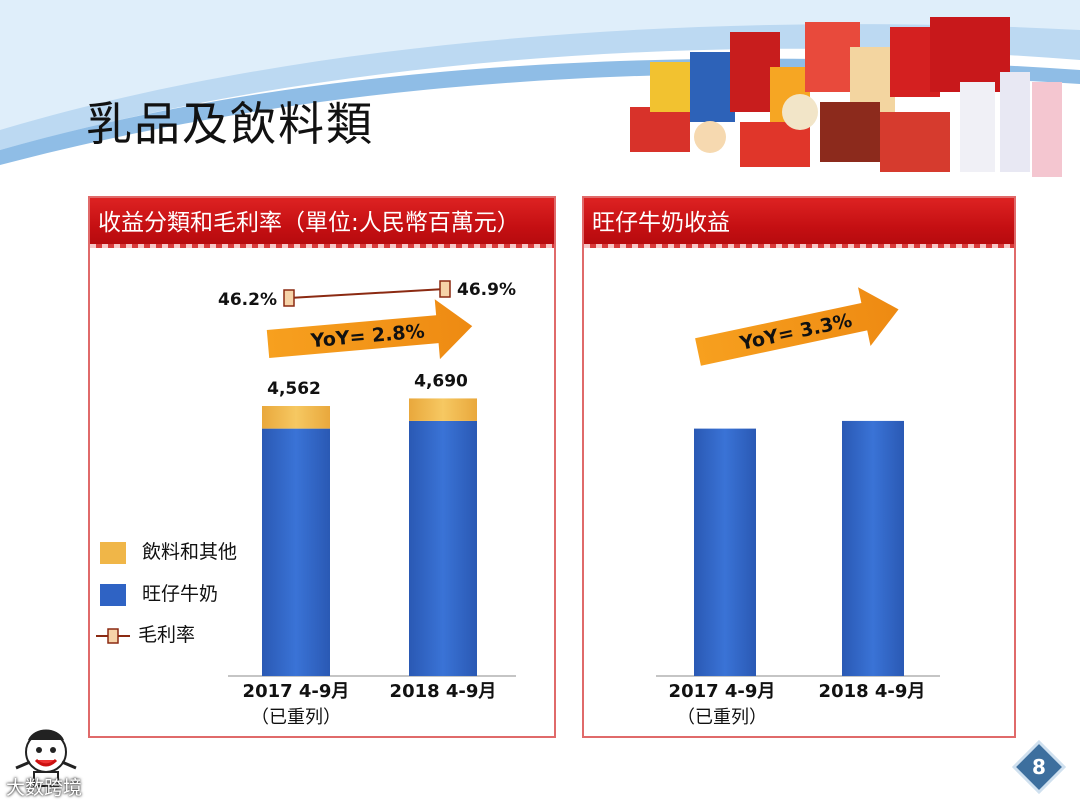 The width and height of the screenshot is (1080, 804). I want to click on revenue-breakdown-header: 收益分類和毛利率（單位:人民幣百萬元）, so click(322, 223).